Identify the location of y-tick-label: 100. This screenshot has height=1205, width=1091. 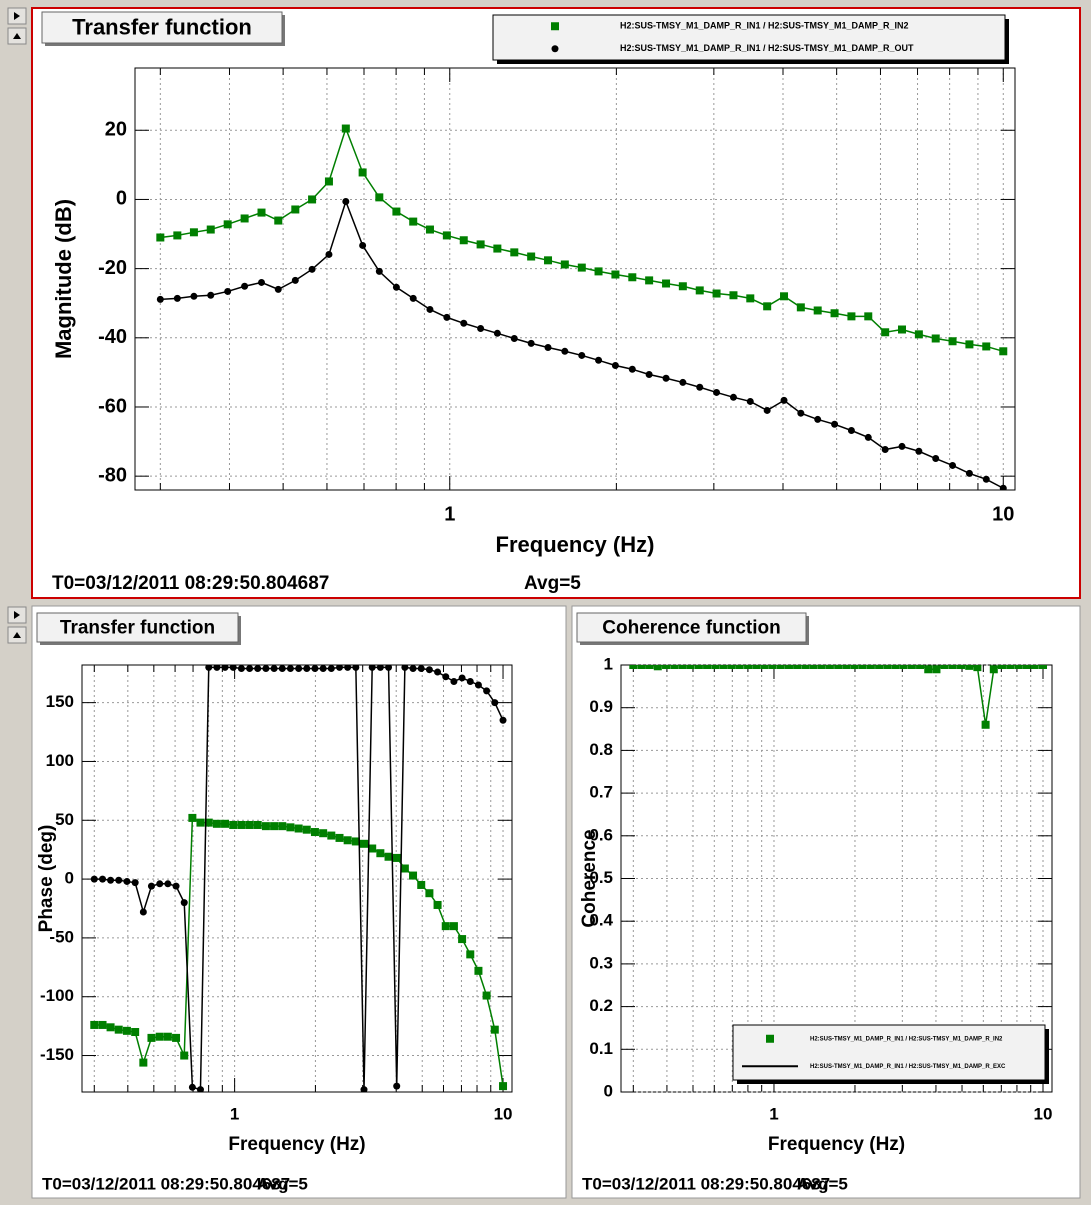
(60, 760).